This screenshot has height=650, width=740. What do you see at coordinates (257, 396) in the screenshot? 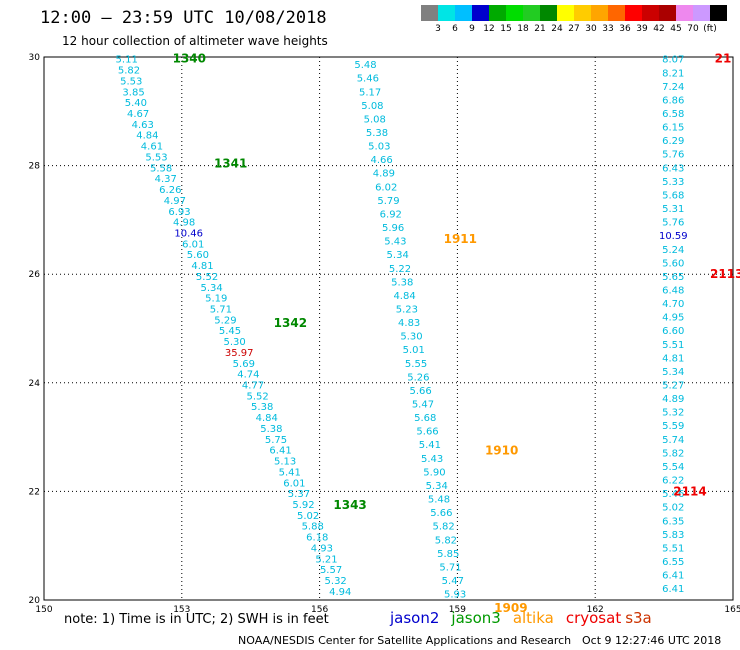
I see `data-point-label: 5.52` at bounding box center [257, 396].